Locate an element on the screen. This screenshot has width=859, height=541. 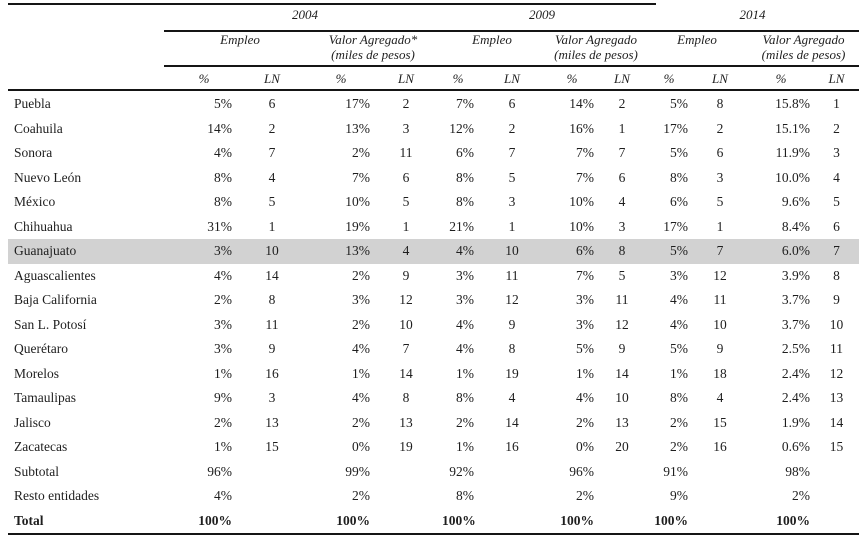
table-row: Nuevo León 8% 4 7% 6 8% 5 7% 6 8% 3 10.0% 4 is located at coordinates (433, 178).